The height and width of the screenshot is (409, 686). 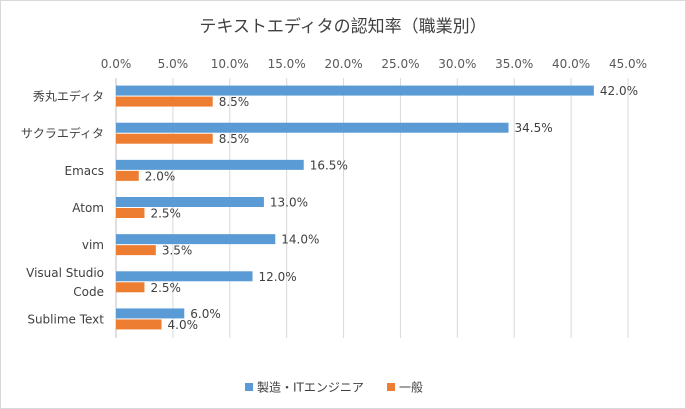 I want to click on legend-label: 一般, so click(x=411, y=387).